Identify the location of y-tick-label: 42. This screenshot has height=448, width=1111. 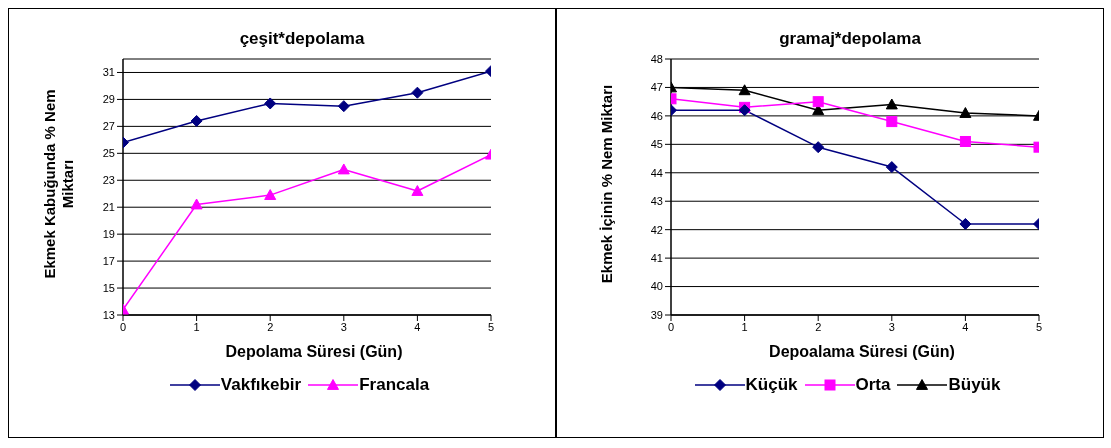
(656, 229).